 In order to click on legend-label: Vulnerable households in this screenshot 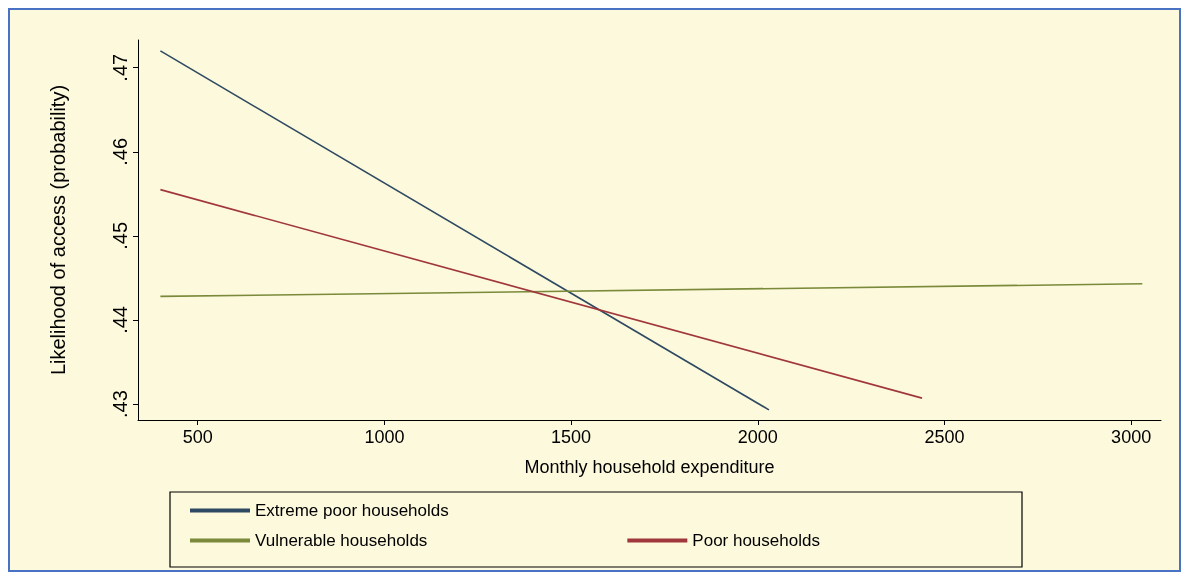, I will do `click(341, 540)`.